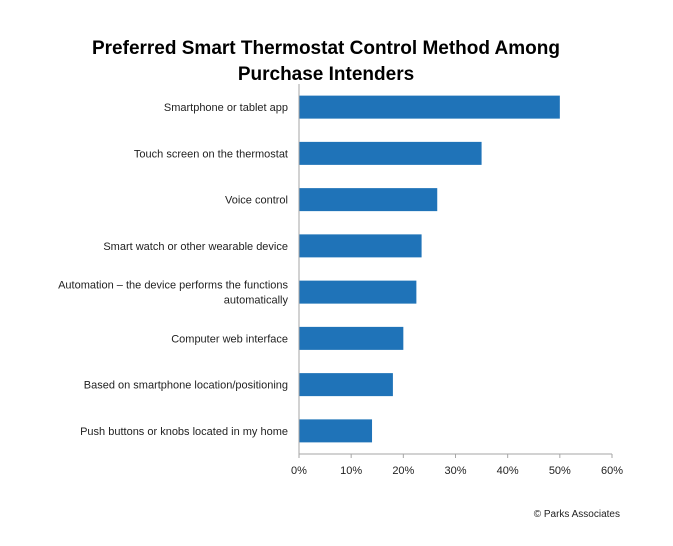 Image resolution: width=673 pixels, height=546 pixels. What do you see at coordinates (508, 471) in the screenshot?
I see `x-tick-label-5: 40%` at bounding box center [508, 471].